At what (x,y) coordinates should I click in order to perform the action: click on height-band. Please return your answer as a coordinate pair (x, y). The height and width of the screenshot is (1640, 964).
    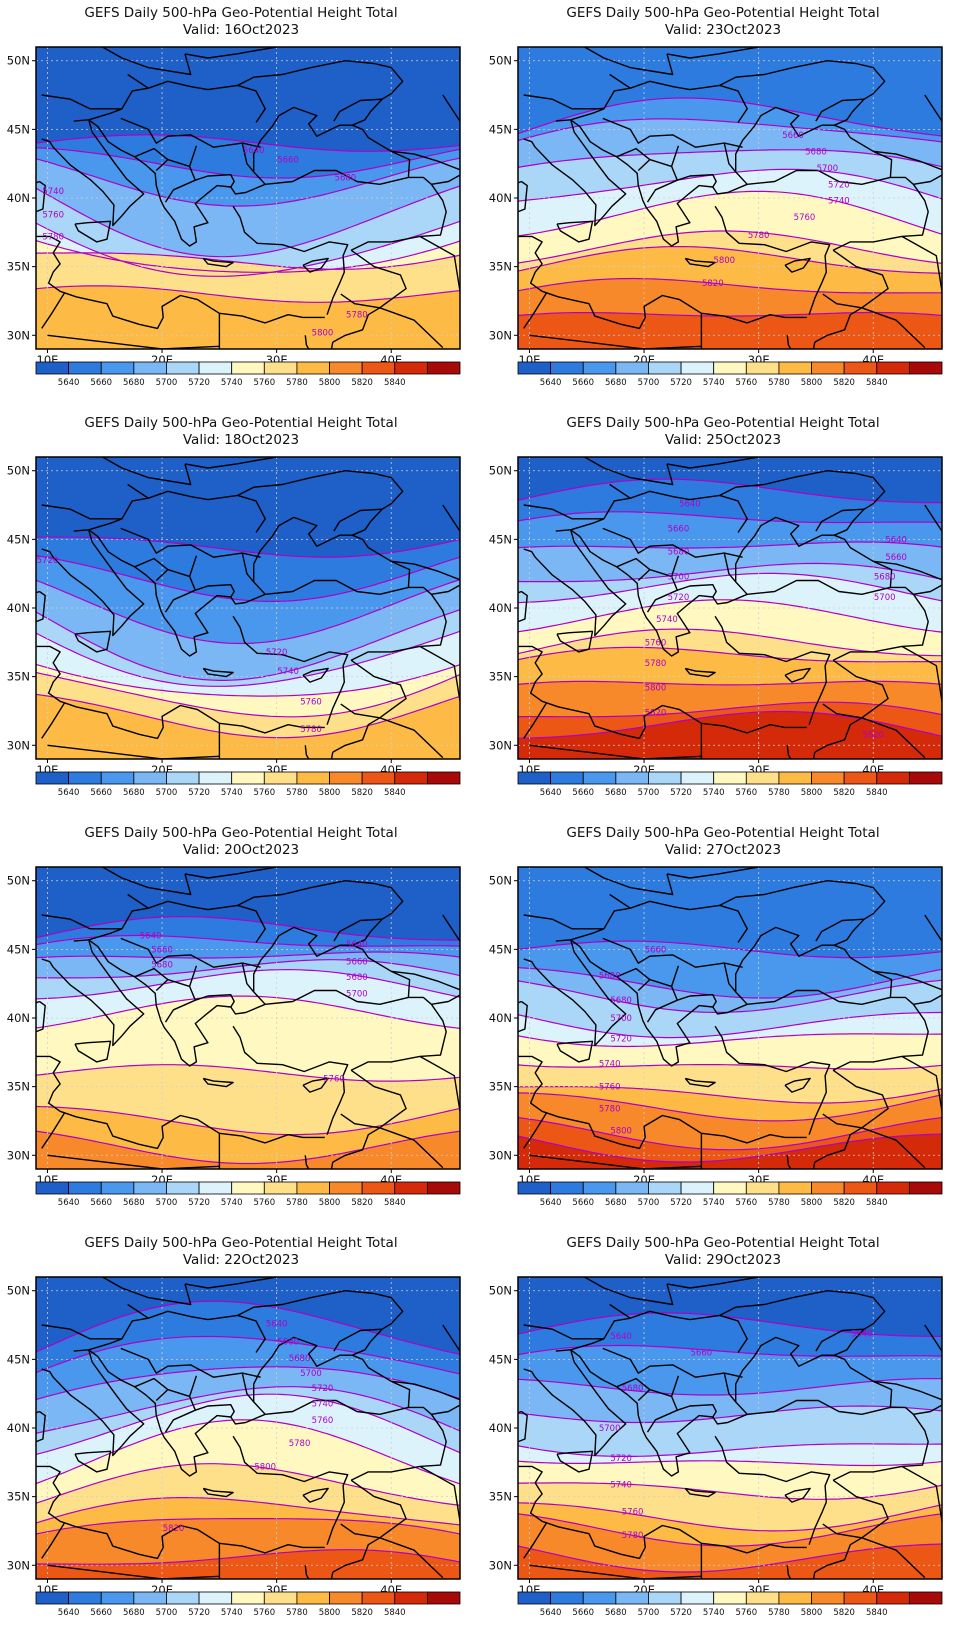
    Looking at the image, I should click on (730, 1561).